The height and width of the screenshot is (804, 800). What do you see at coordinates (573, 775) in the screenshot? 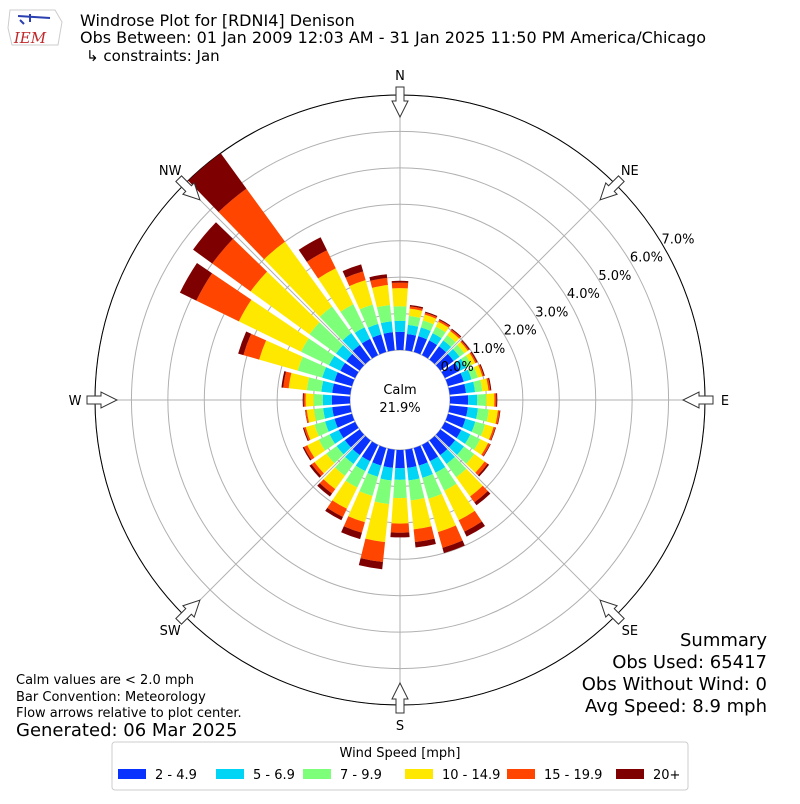
I see `legend-label: 15 - 19.9` at bounding box center [573, 775].